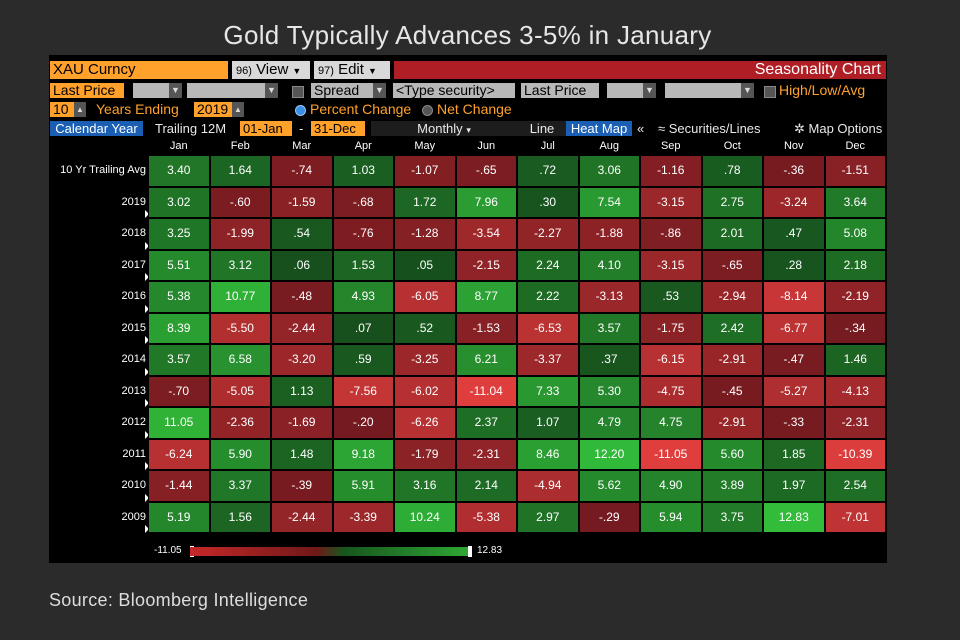 The image size is (960, 640). Describe the element at coordinates (732, 423) in the screenshot. I see `heatmap-cell: -2.91` at that location.